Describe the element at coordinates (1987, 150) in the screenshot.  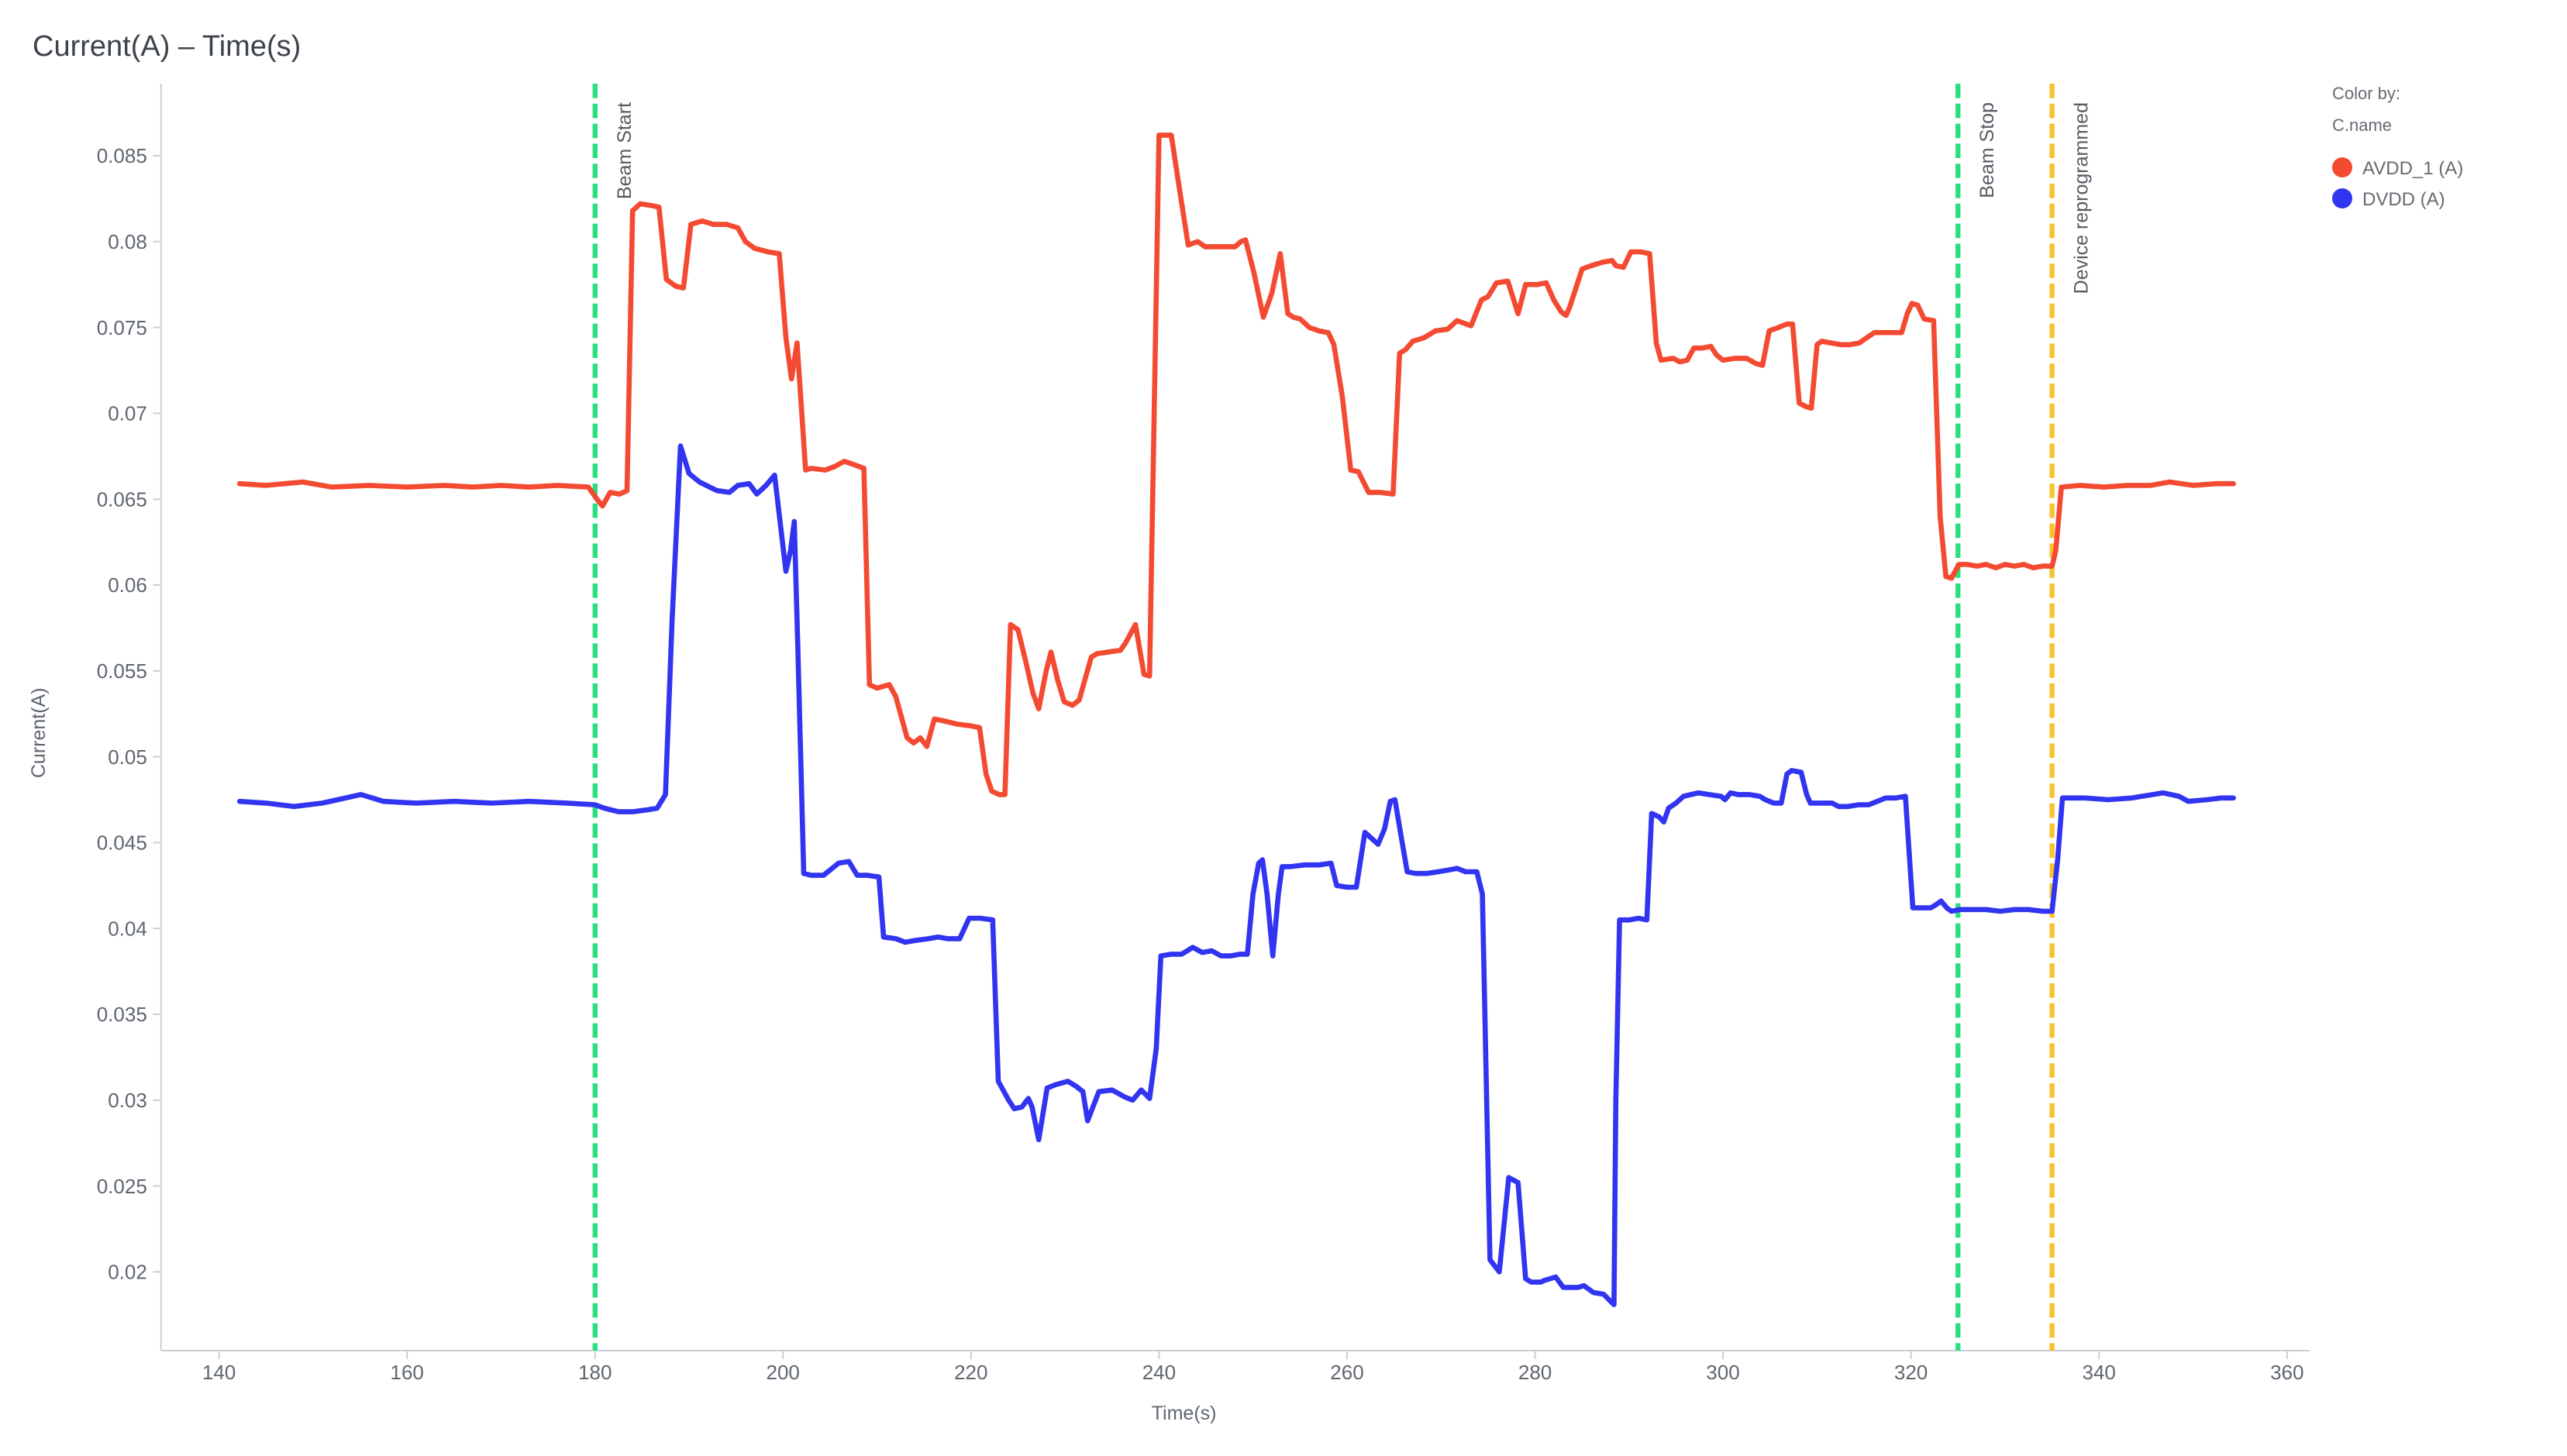
I see `svg-text: Beam Stop` at that location.